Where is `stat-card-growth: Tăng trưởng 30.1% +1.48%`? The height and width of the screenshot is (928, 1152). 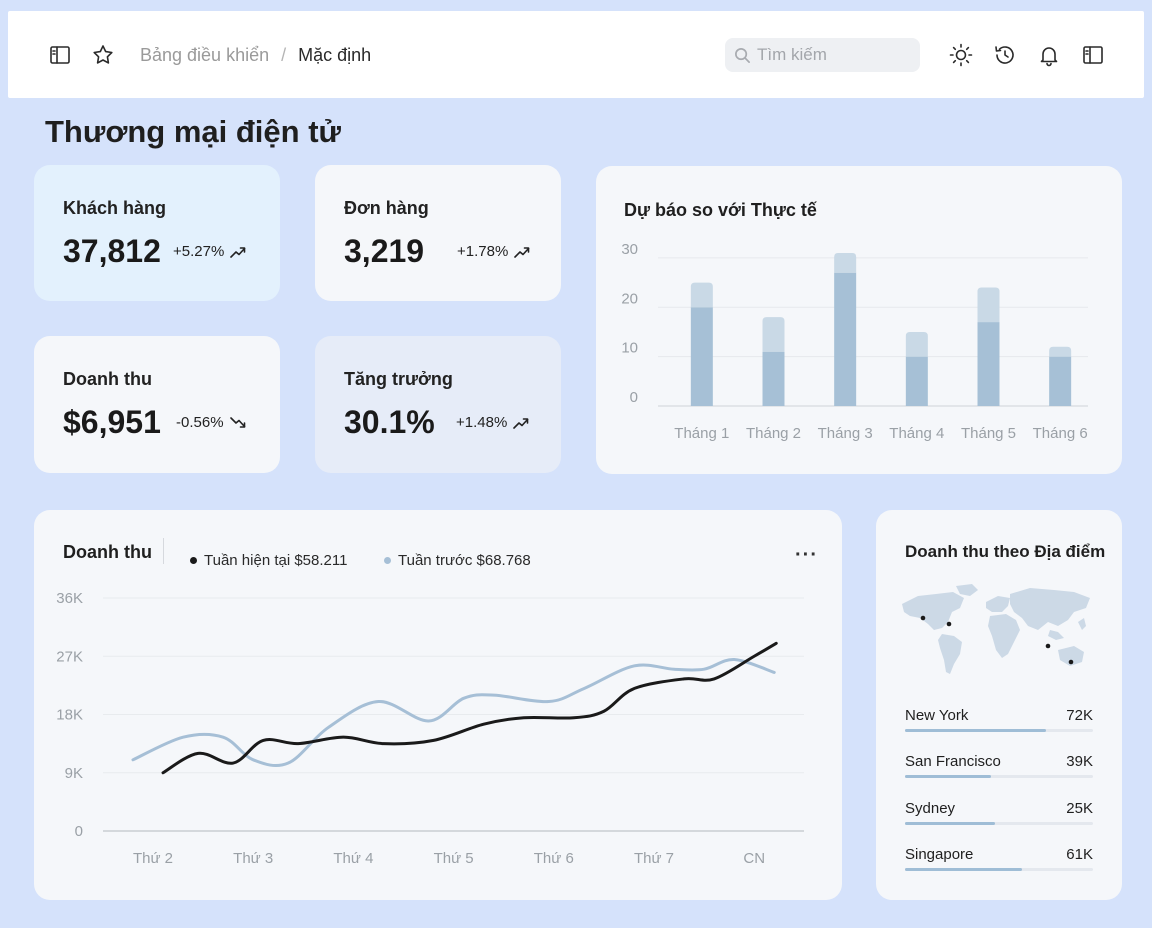
stat-card-growth: Tăng trưởng 30.1% +1.48% is located at coordinates (438, 404).